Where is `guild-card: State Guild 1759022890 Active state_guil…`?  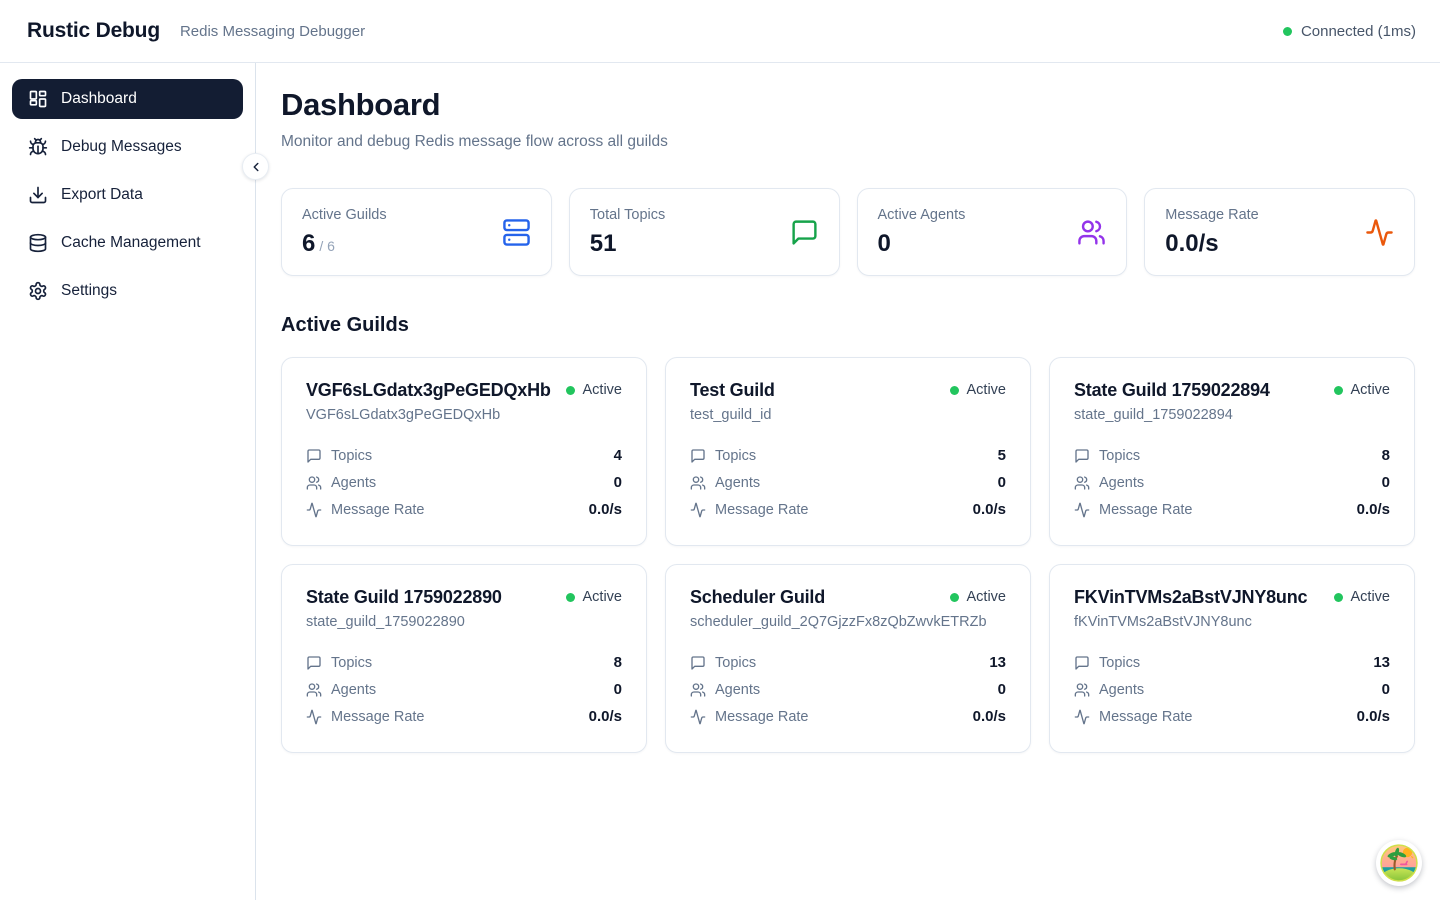
guild-card: State Guild 1759022890 Active state_guil… is located at coordinates (464, 658).